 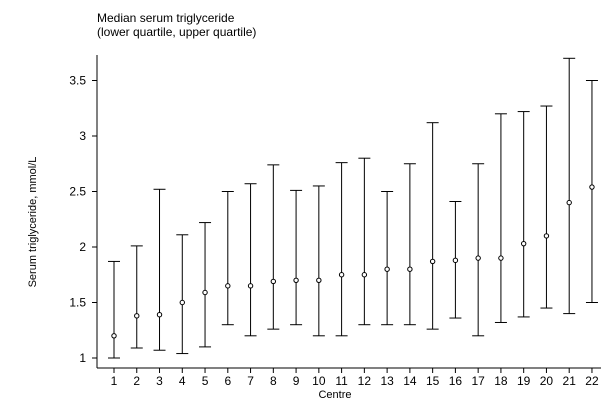 I want to click on x-axis-ticks: 1 2 3 4 5 6 7 8 9 10 11 12 13 14 15 16 17 18 19 20 21 22, so click(x=355, y=378).